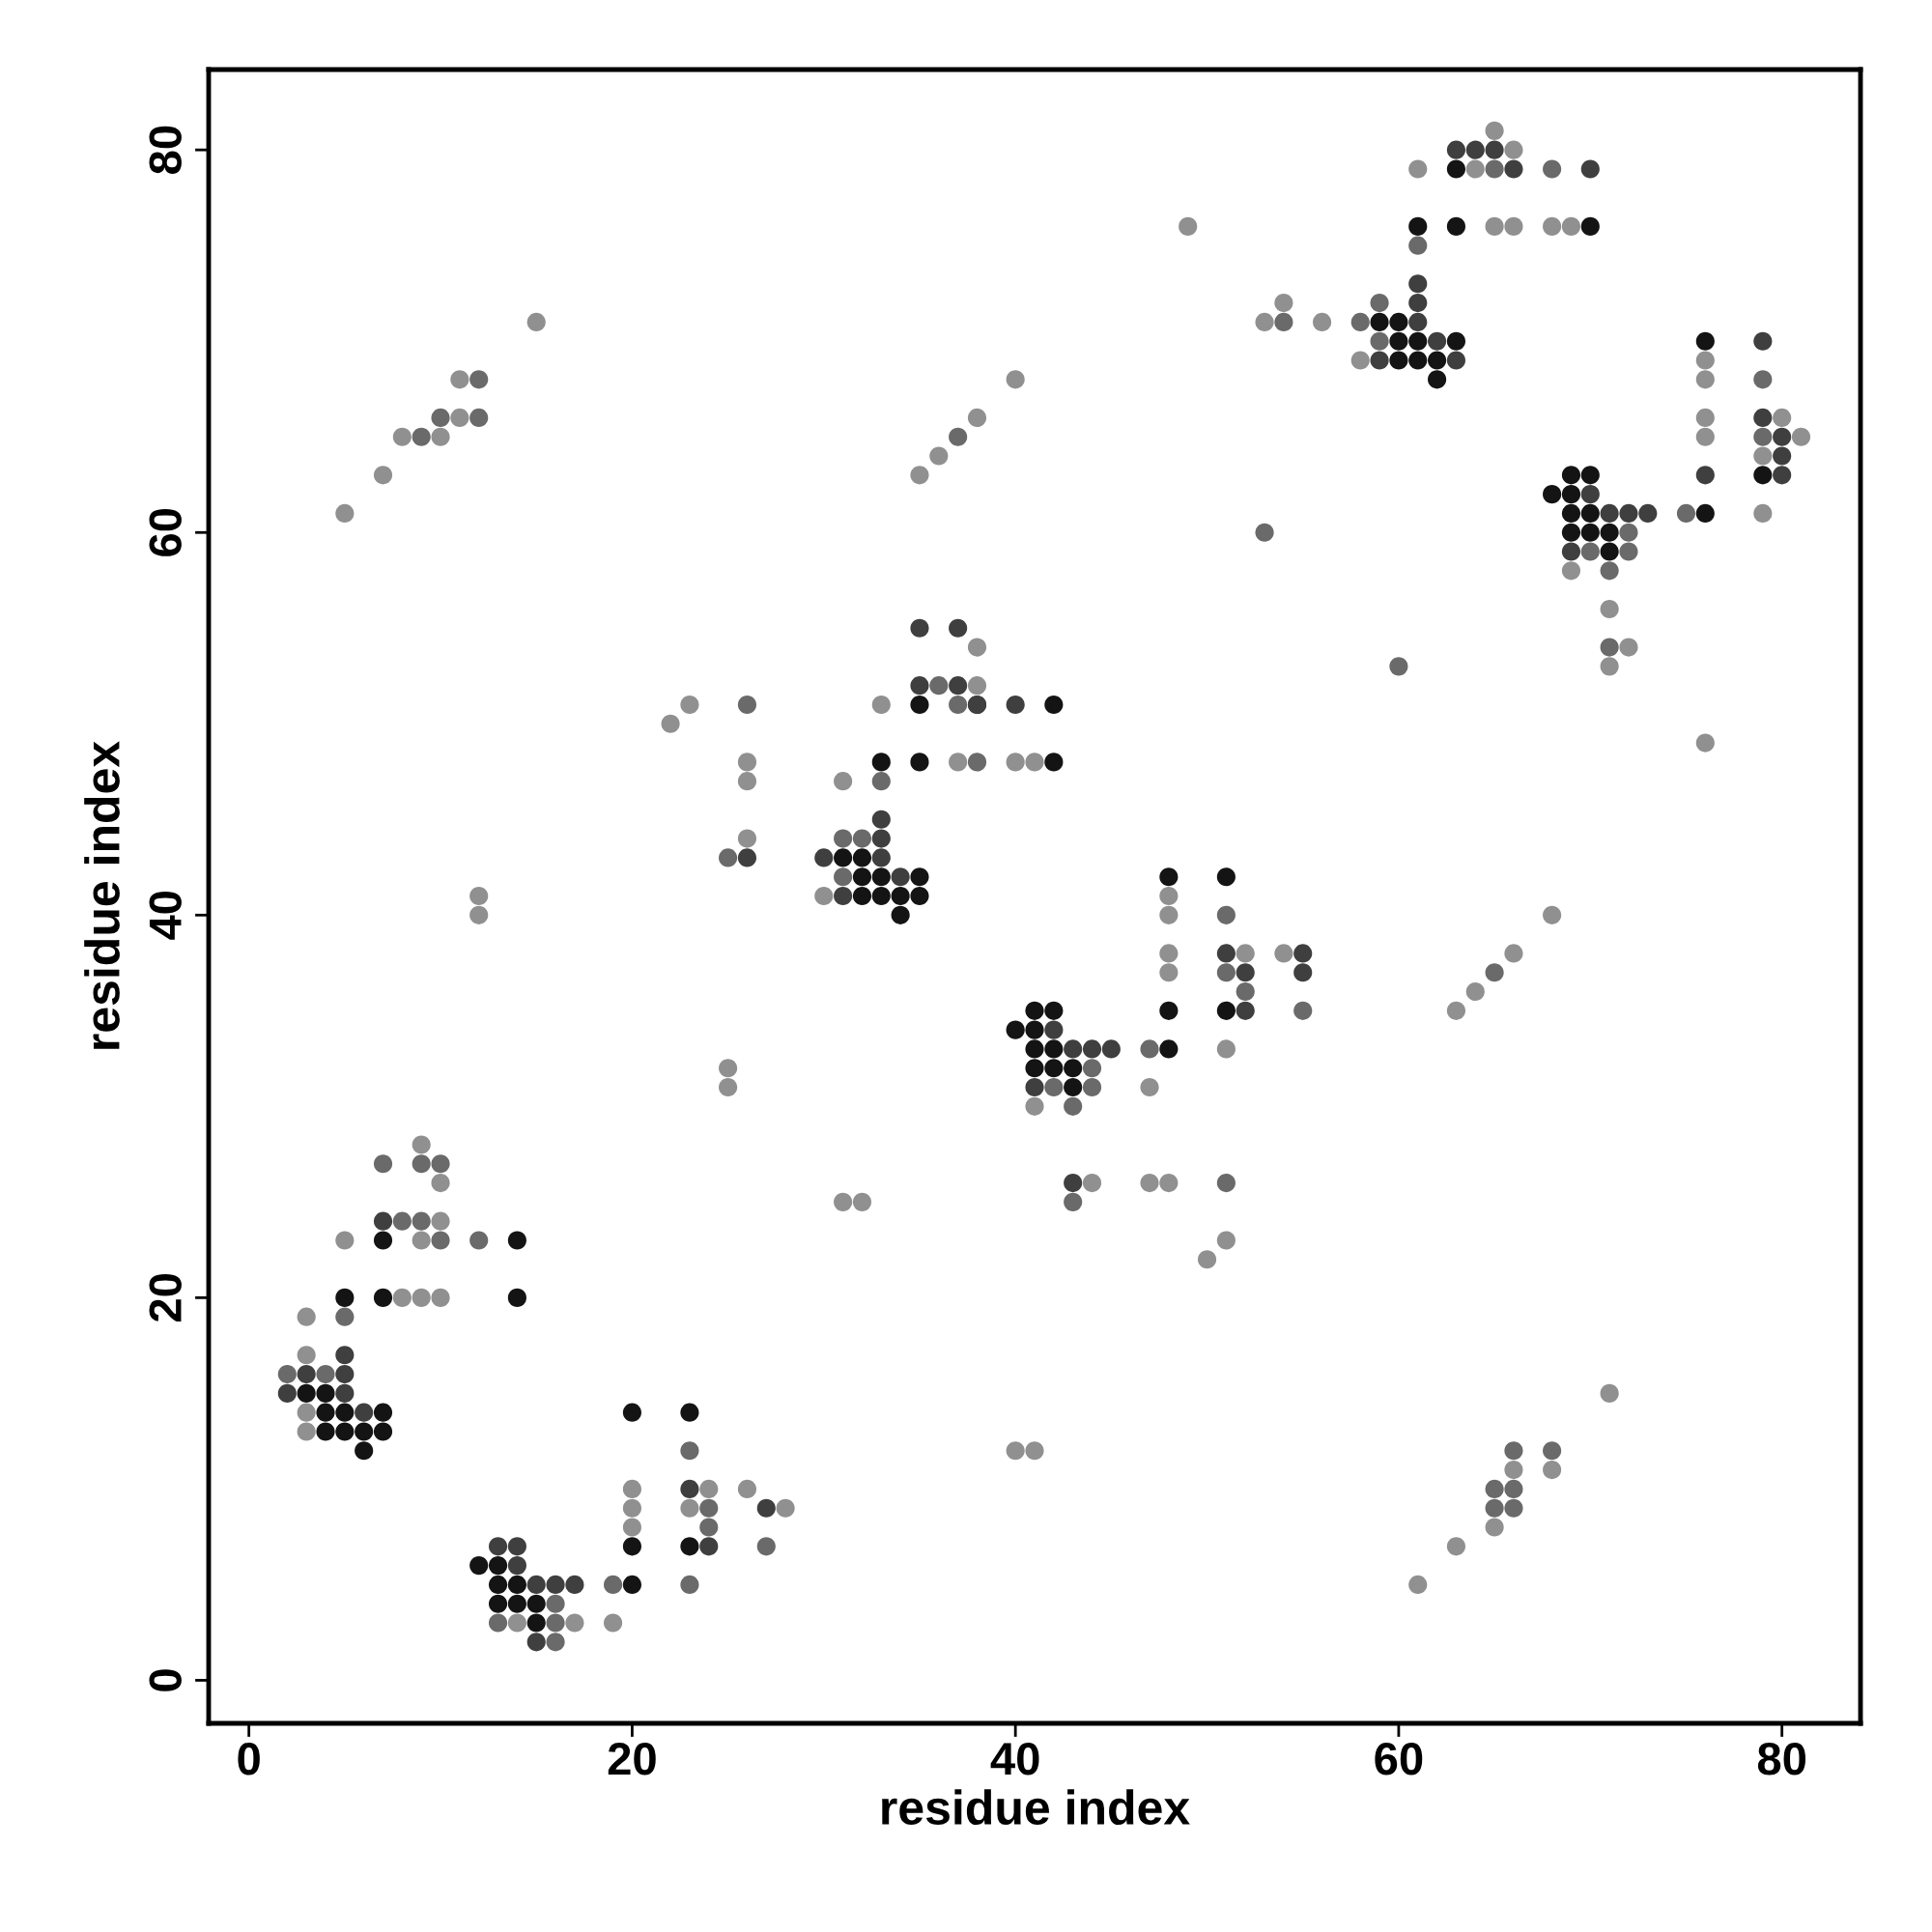 Image resolution: width=1932 pixels, height=1932 pixels. I want to click on x-tick-label: 60, so click(1399, 1759).